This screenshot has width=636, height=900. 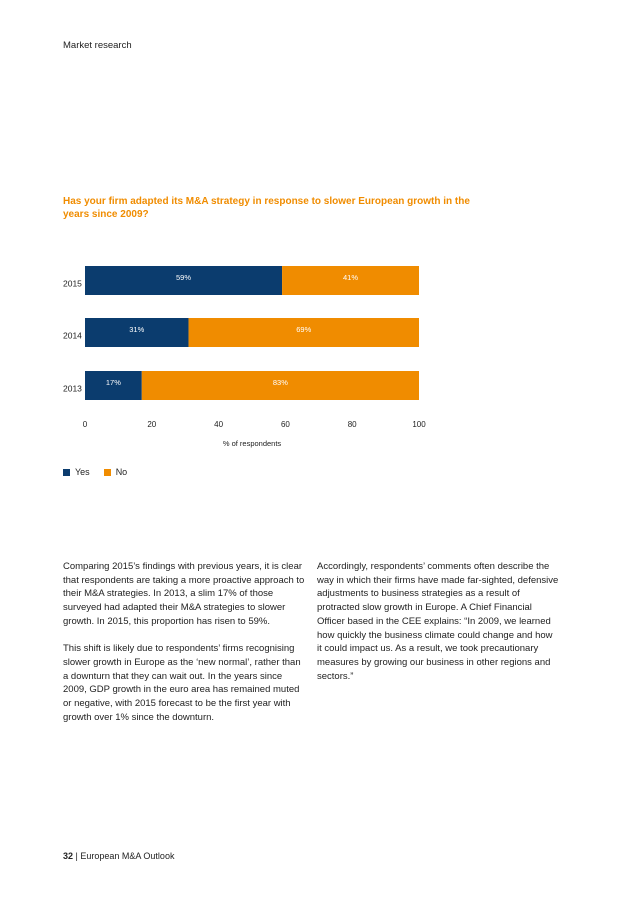 I want to click on legend-label-yes: Yes, so click(x=82, y=472).